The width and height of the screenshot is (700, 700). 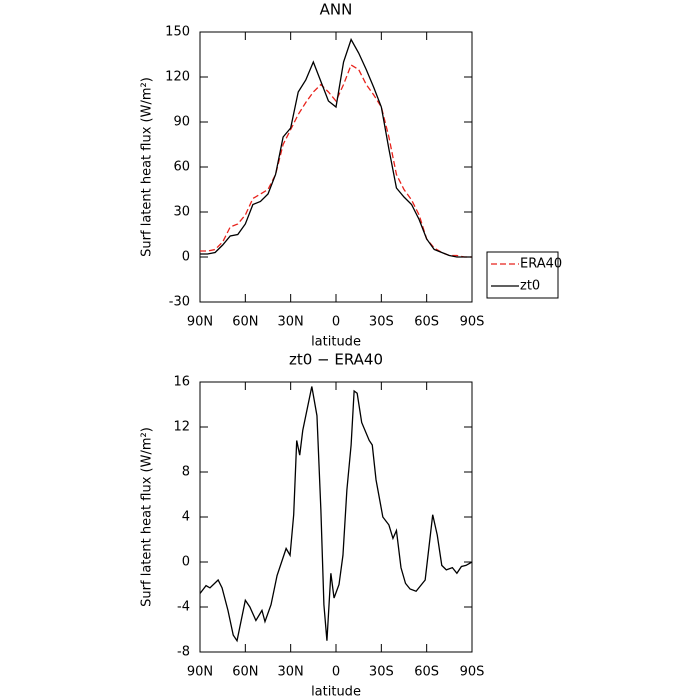 What do you see at coordinates (181, 122) in the screenshot?
I see `y-tick-label: 90` at bounding box center [181, 122].